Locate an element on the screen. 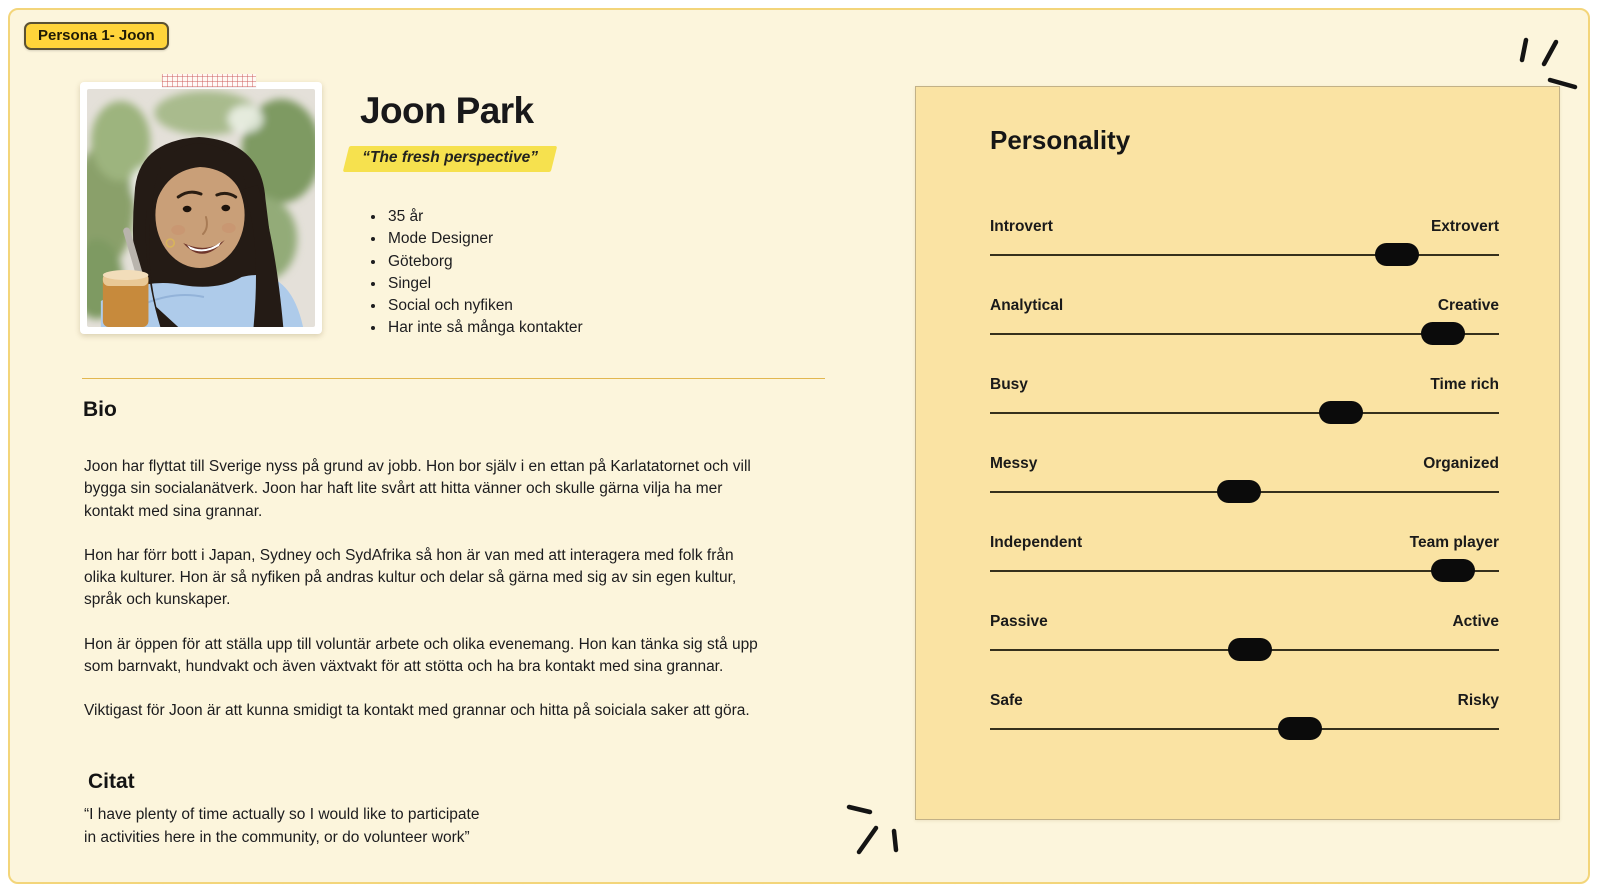 This screenshot has height=894, width=1600. tape-decoration is located at coordinates (209, 80).